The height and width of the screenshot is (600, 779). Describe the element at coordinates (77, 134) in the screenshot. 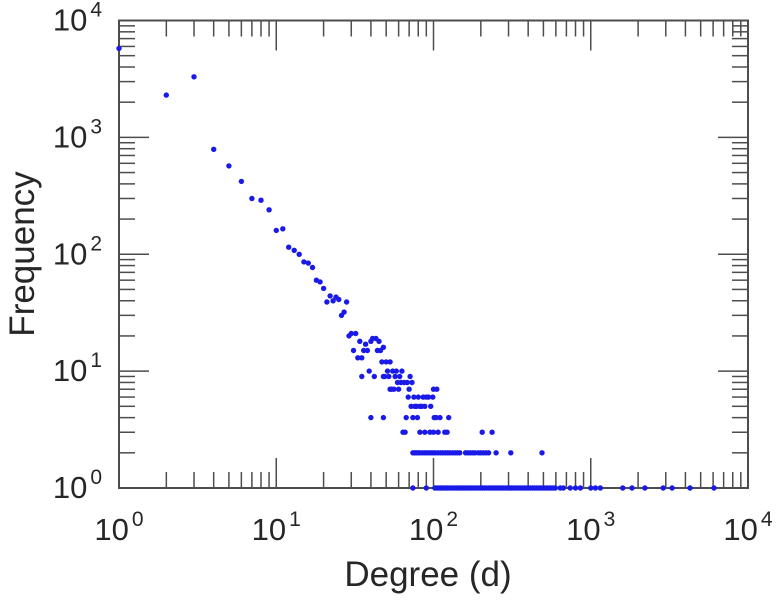

I see `y-tick-label-10e3: 10 3` at that location.